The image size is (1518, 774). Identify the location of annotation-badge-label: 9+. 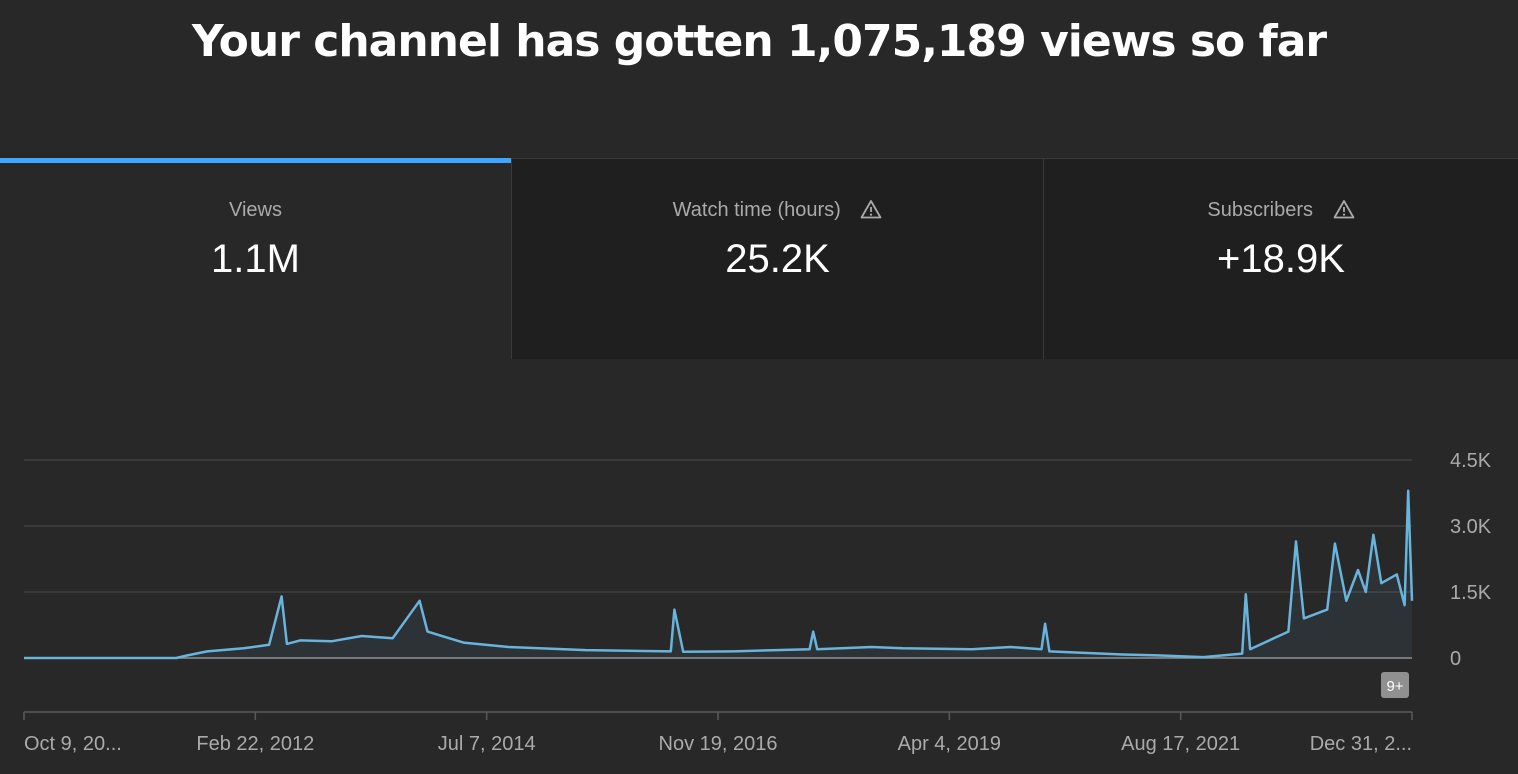
(1394, 686).